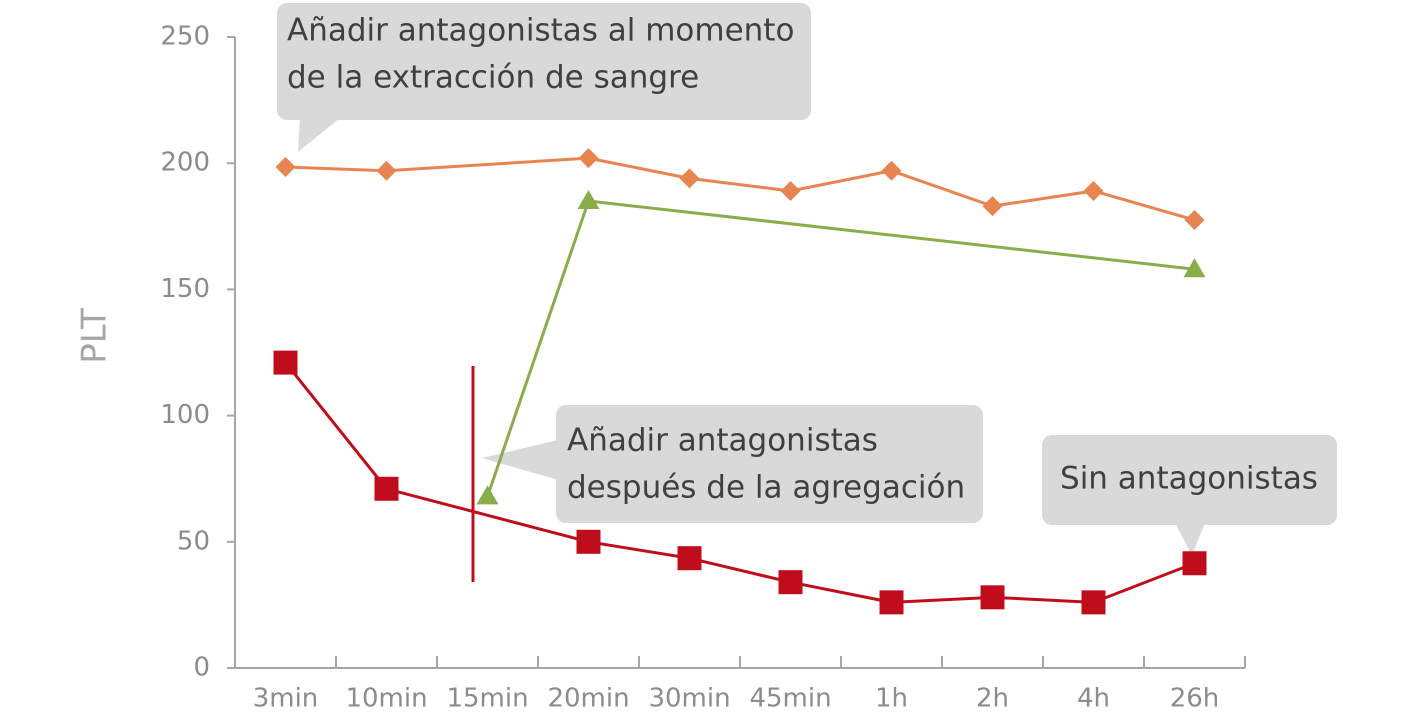 This screenshot has height=727, width=1416. Describe the element at coordinates (185, 163) in the screenshot. I see `y-tick-label: 200` at that location.